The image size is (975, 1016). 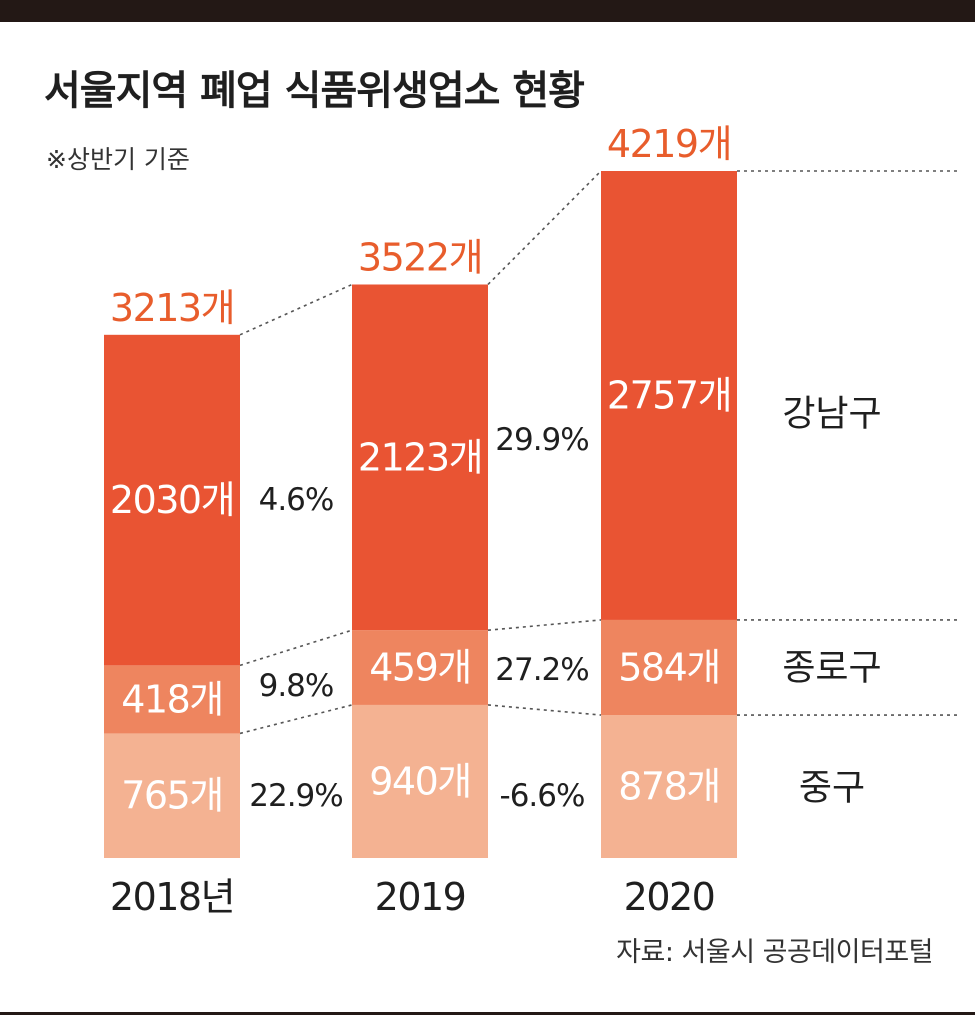 I want to click on x-axis-tick-label: 2020, so click(x=669, y=897).